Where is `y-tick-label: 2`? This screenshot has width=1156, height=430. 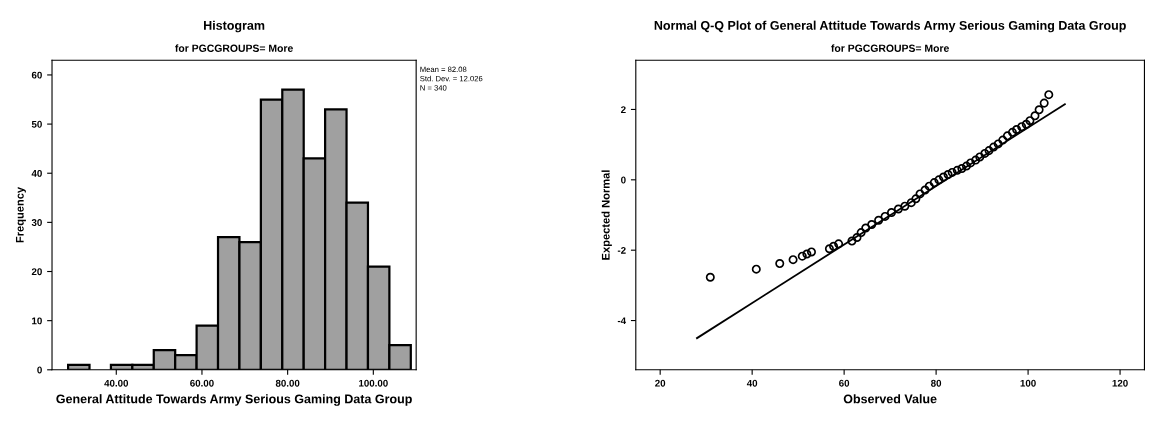
y-tick-label: 2 is located at coordinates (623, 109).